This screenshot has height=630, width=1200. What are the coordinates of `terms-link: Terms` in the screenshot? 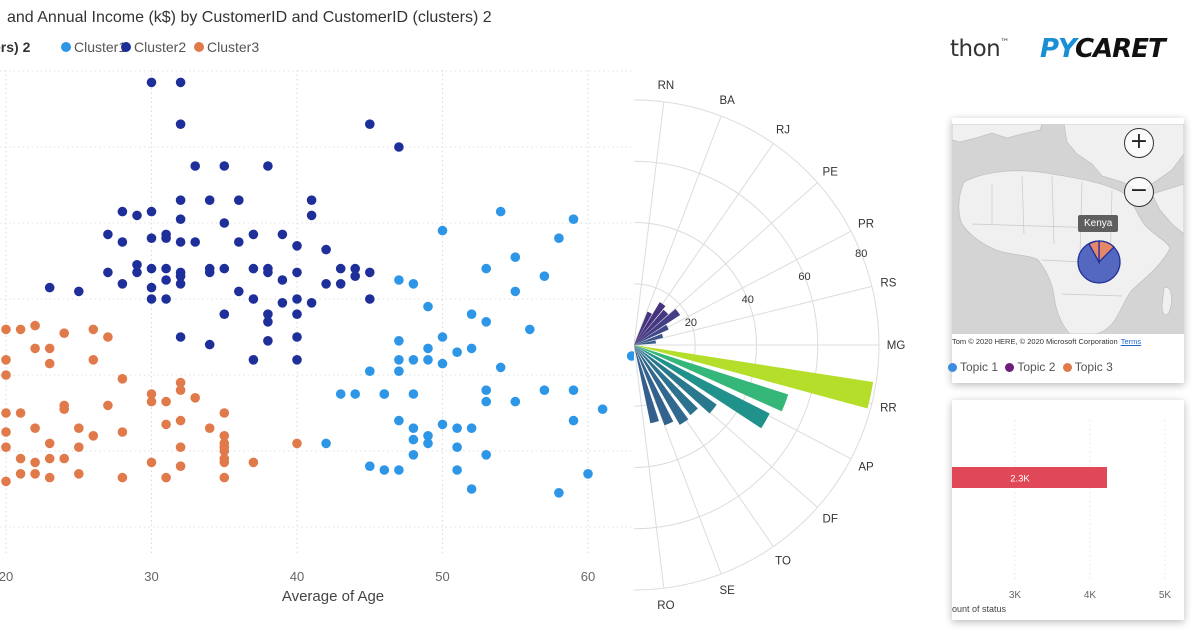 It's located at (1131, 341).